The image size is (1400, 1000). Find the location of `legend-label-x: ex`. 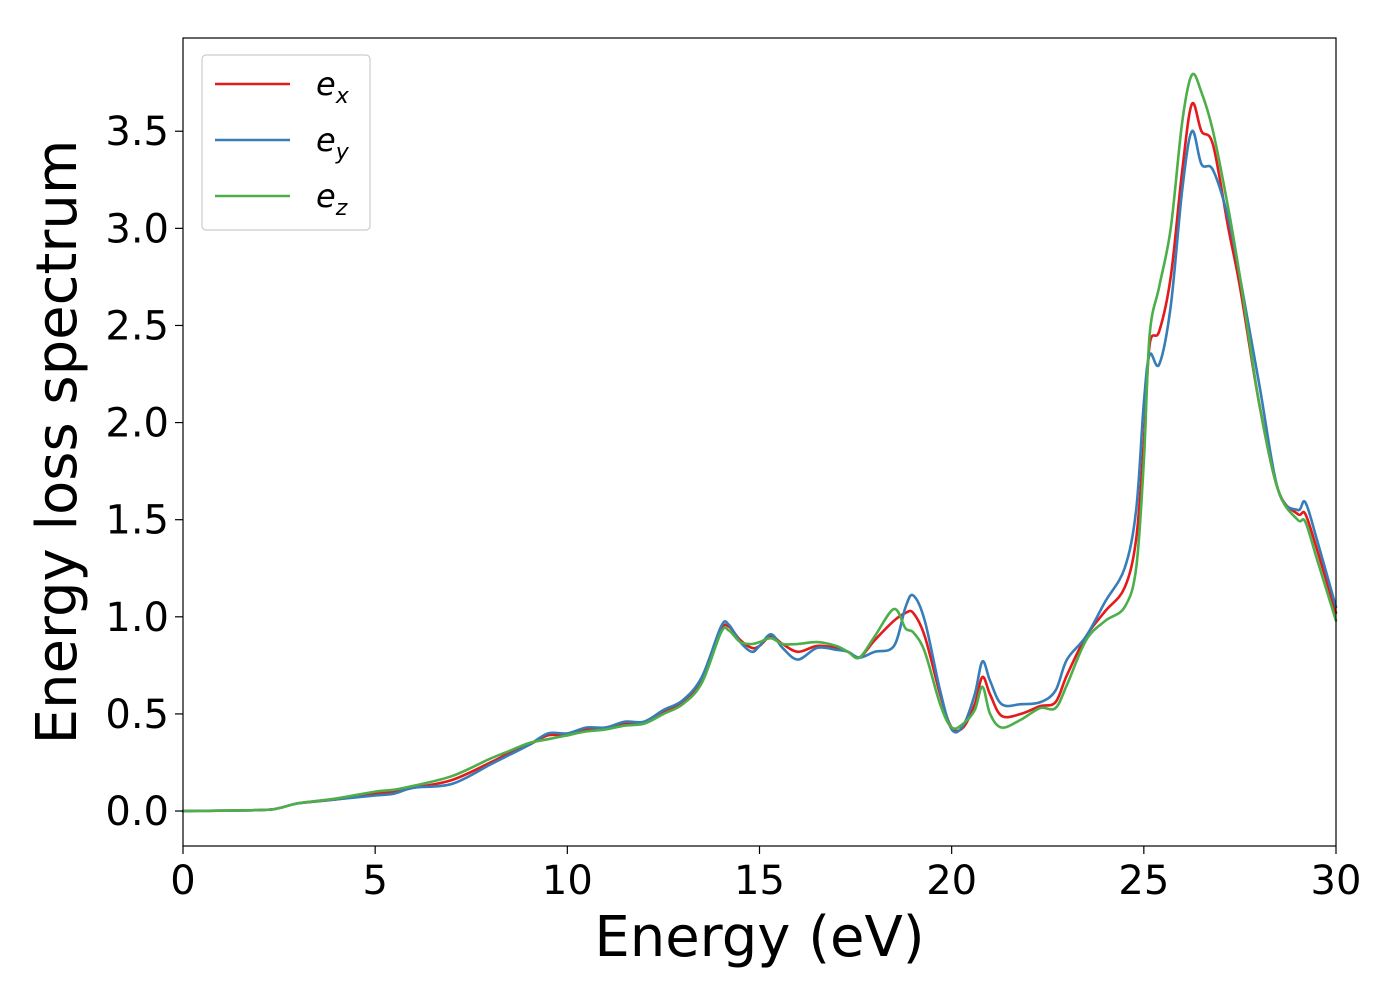

legend-label-x: ex is located at coordinates (333, 87).